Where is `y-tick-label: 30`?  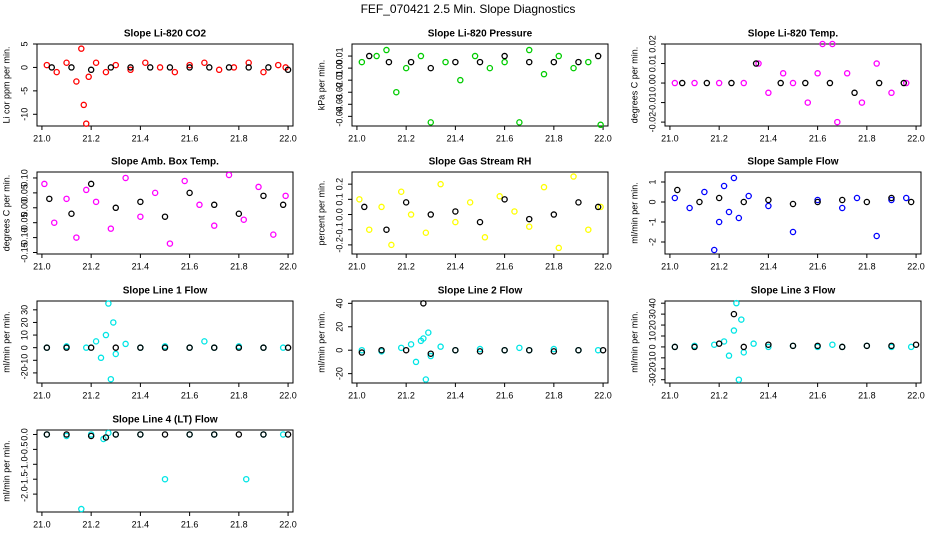
y-tick-label: 30 is located at coordinates (24, 310).